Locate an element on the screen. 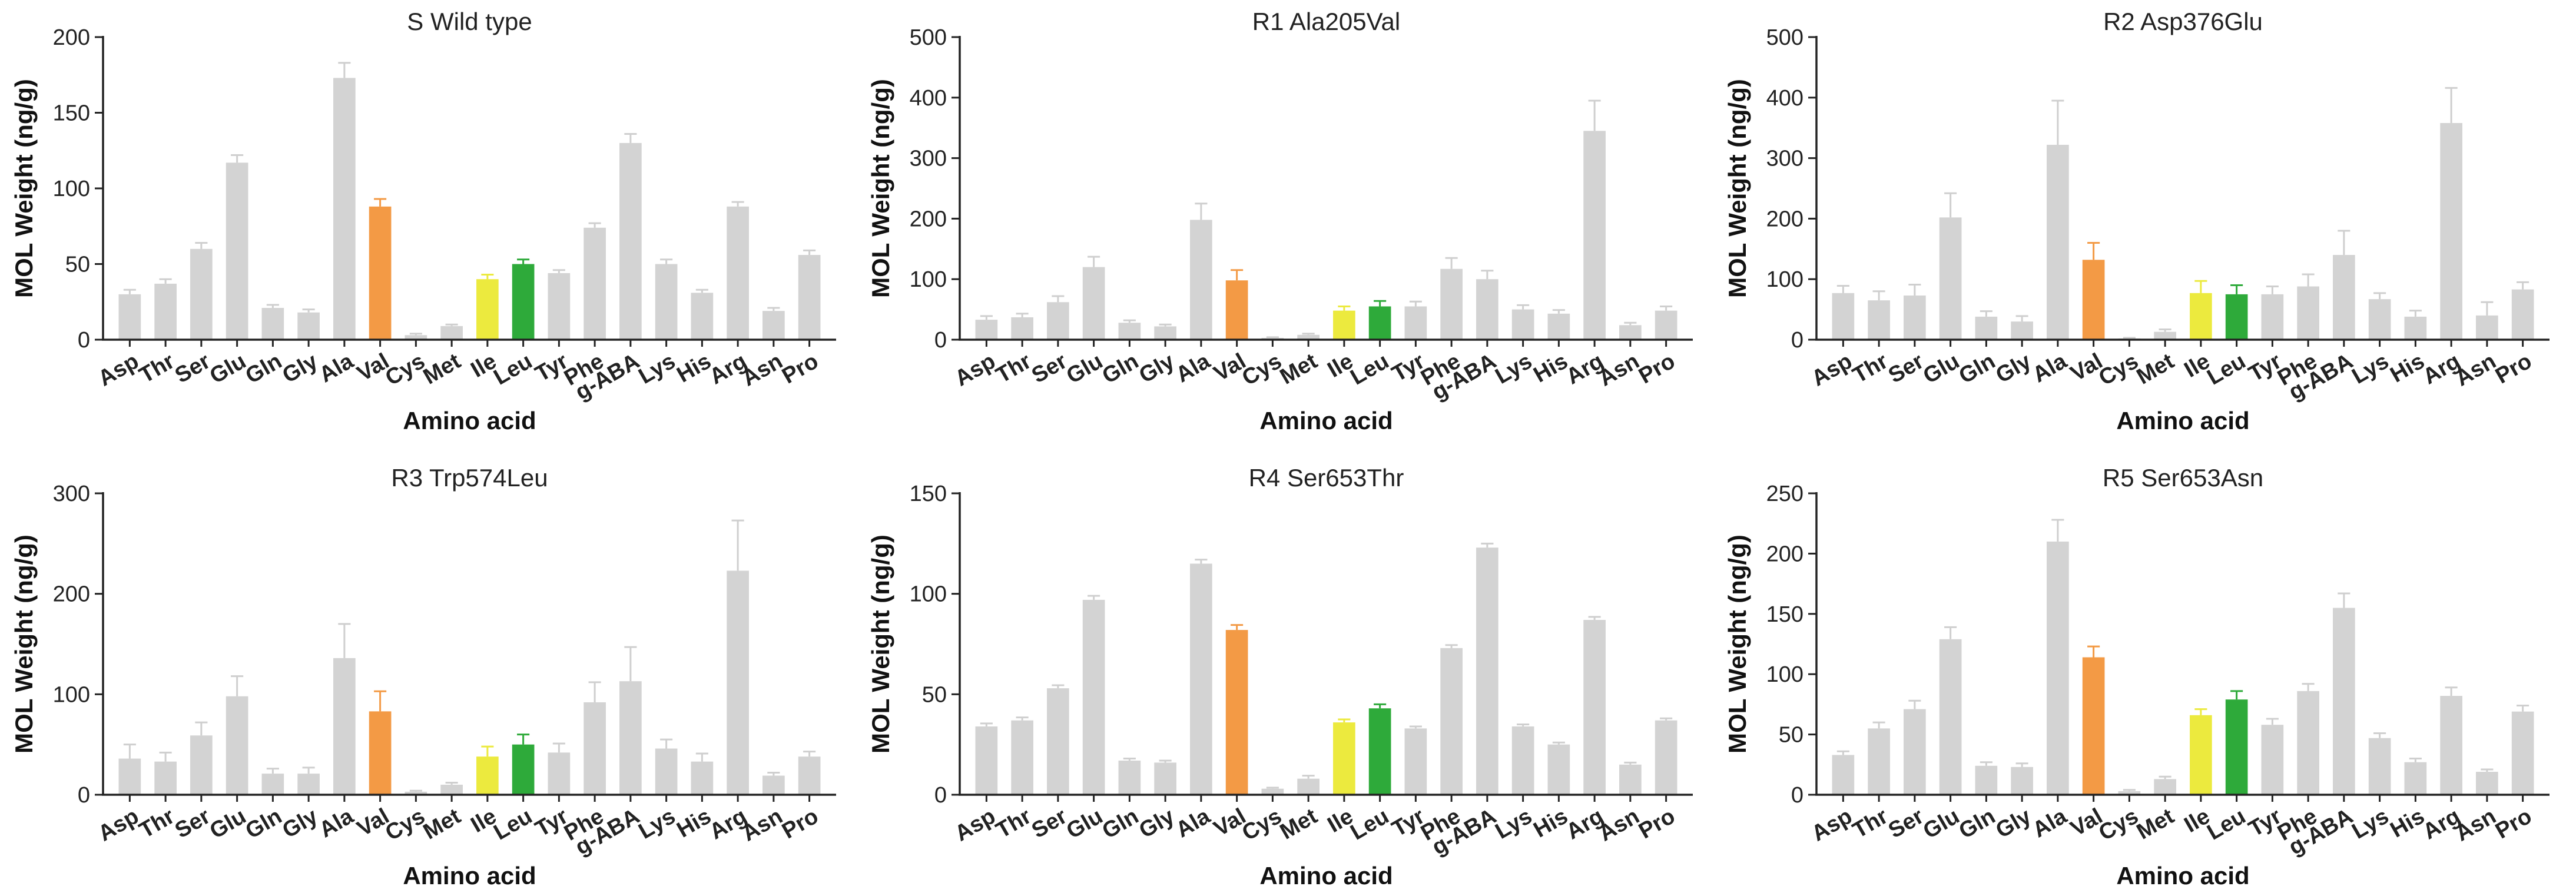  bar-his is located at coordinates (2415, 328).